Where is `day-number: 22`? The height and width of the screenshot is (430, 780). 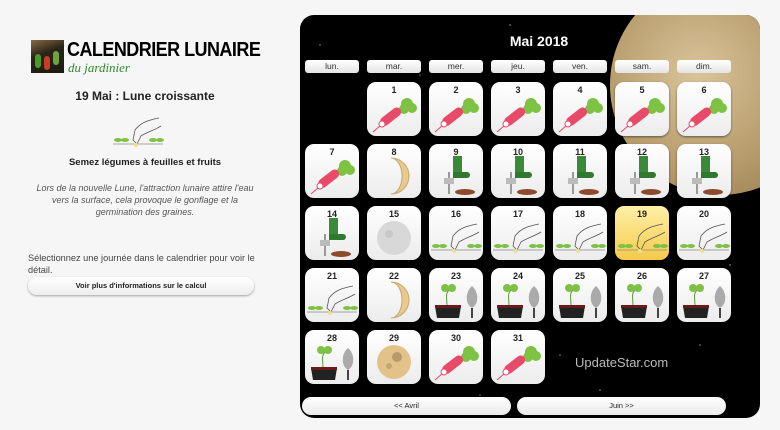 day-number: 22 is located at coordinates (393, 276).